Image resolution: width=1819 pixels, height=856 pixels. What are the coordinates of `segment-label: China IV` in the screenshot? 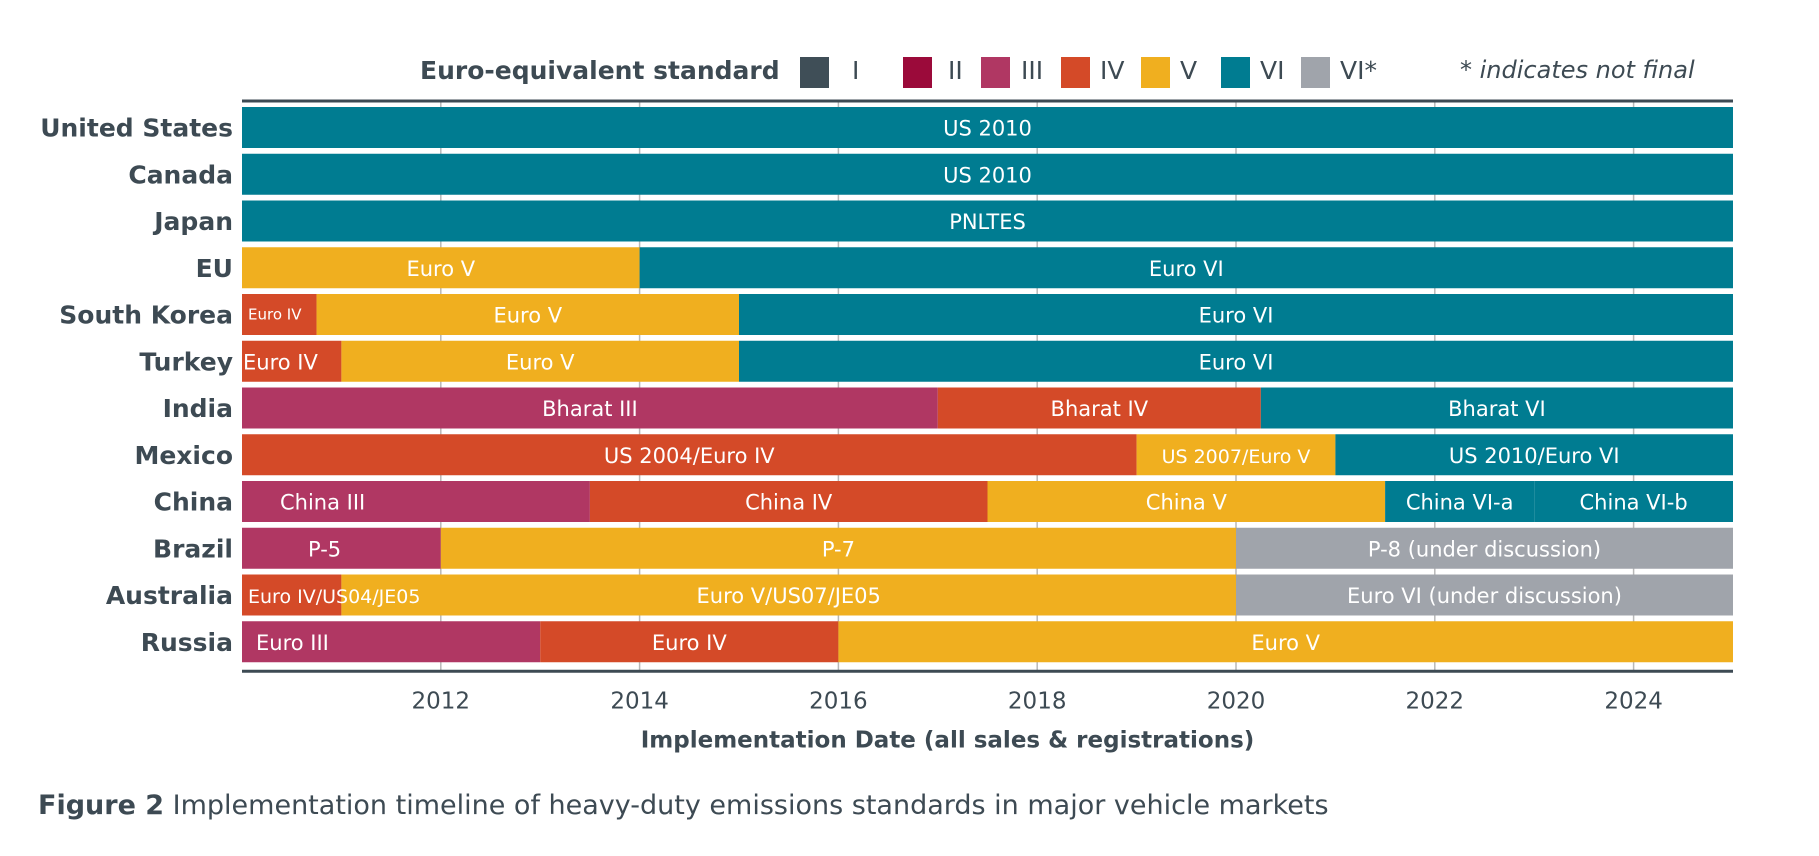 It's located at (789, 503).